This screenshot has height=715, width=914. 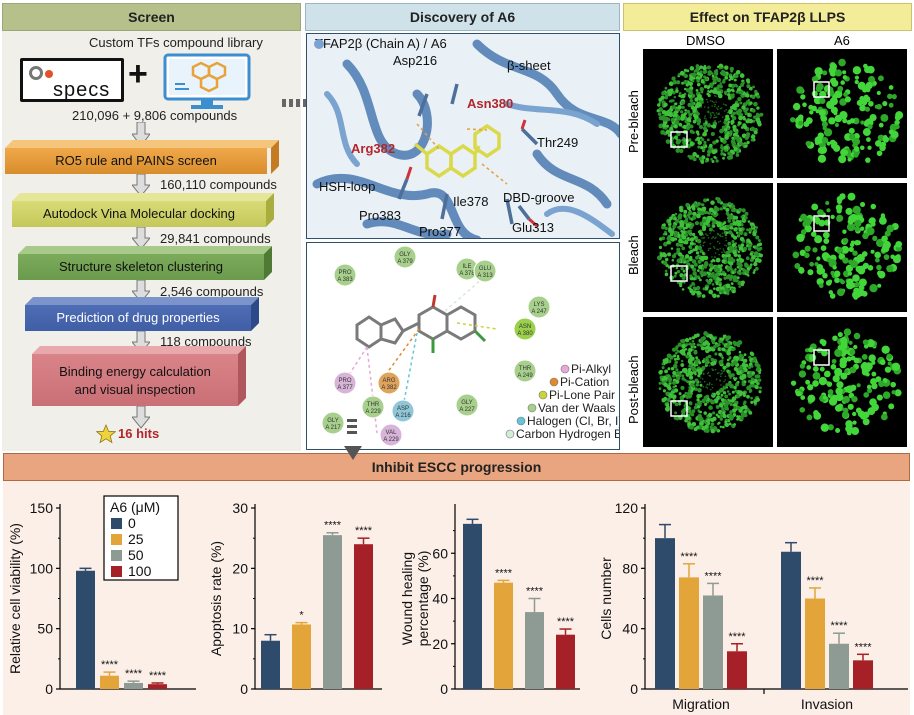 What do you see at coordinates (708, 247) in the screenshot?
I see `micro-dmso-bleach` at bounding box center [708, 247].